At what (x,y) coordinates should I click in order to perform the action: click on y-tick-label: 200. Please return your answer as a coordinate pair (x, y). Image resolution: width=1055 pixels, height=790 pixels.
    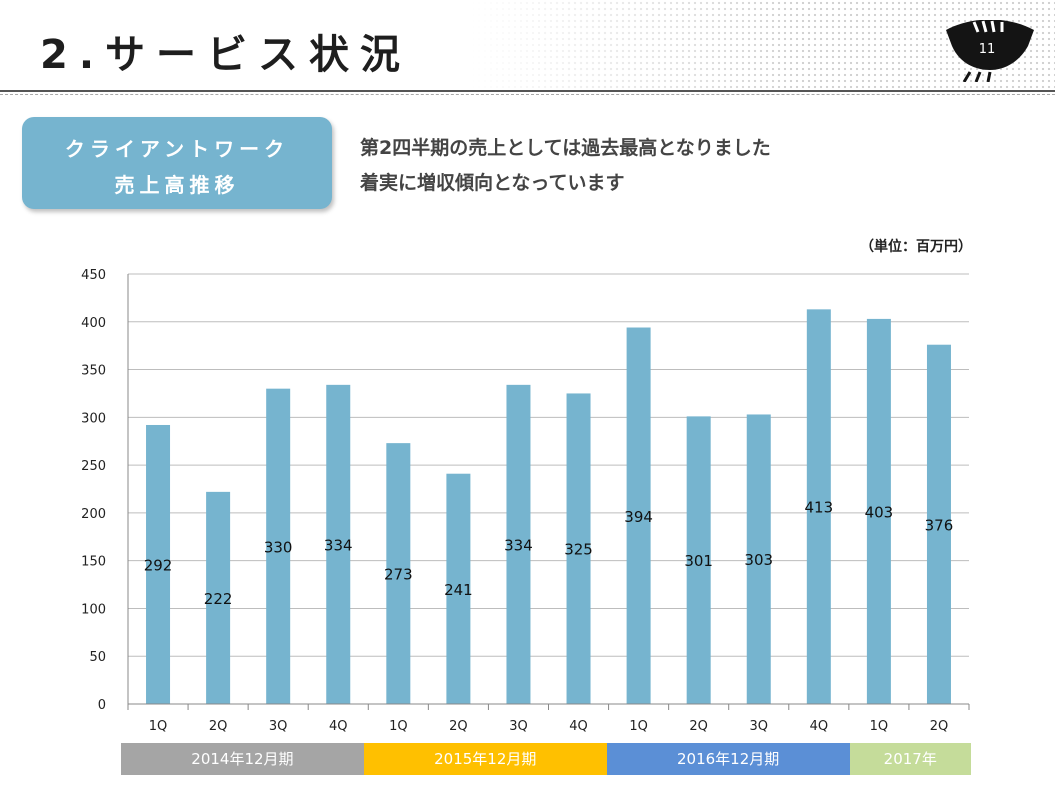
    Looking at the image, I should click on (93, 514).